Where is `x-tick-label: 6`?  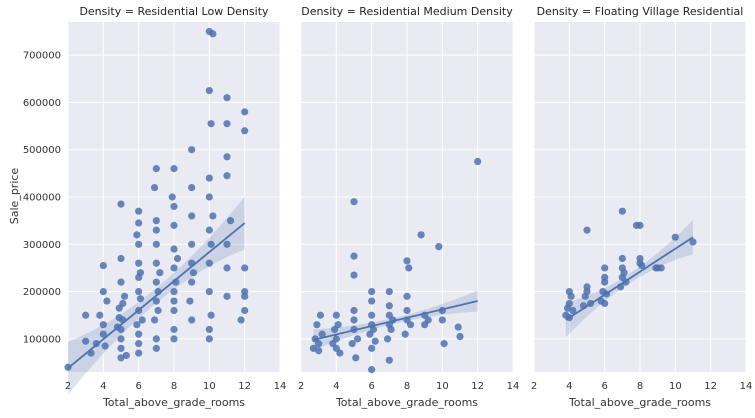 x-tick-label: 6 is located at coordinates (371, 386).